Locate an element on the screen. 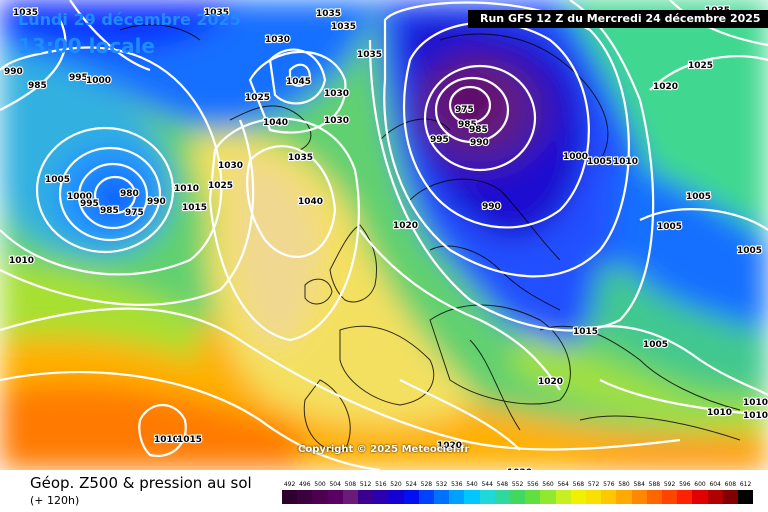 This screenshot has height=512, width=768. scale-tick-label: 556 is located at coordinates (533, 484).